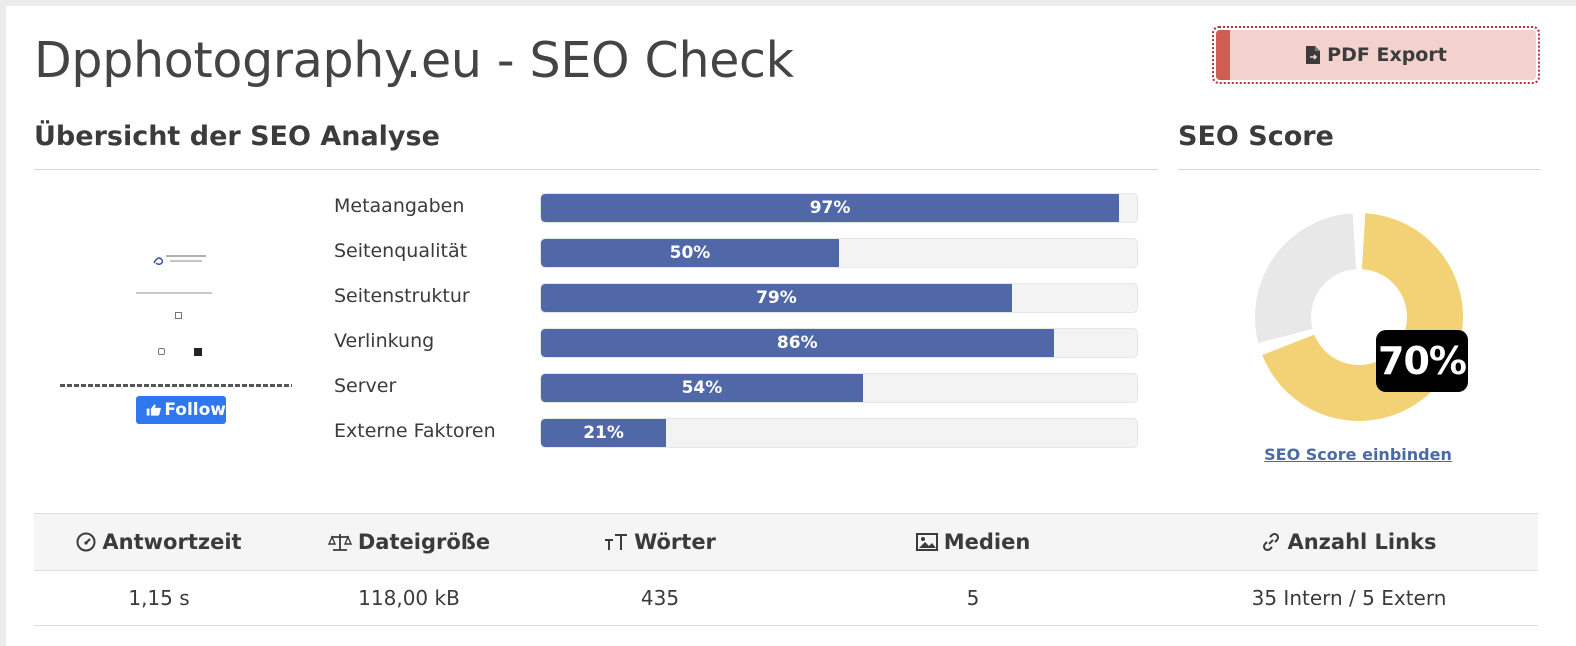  I want to click on pdf-export-button-body: PDF Export, so click(1376, 55).